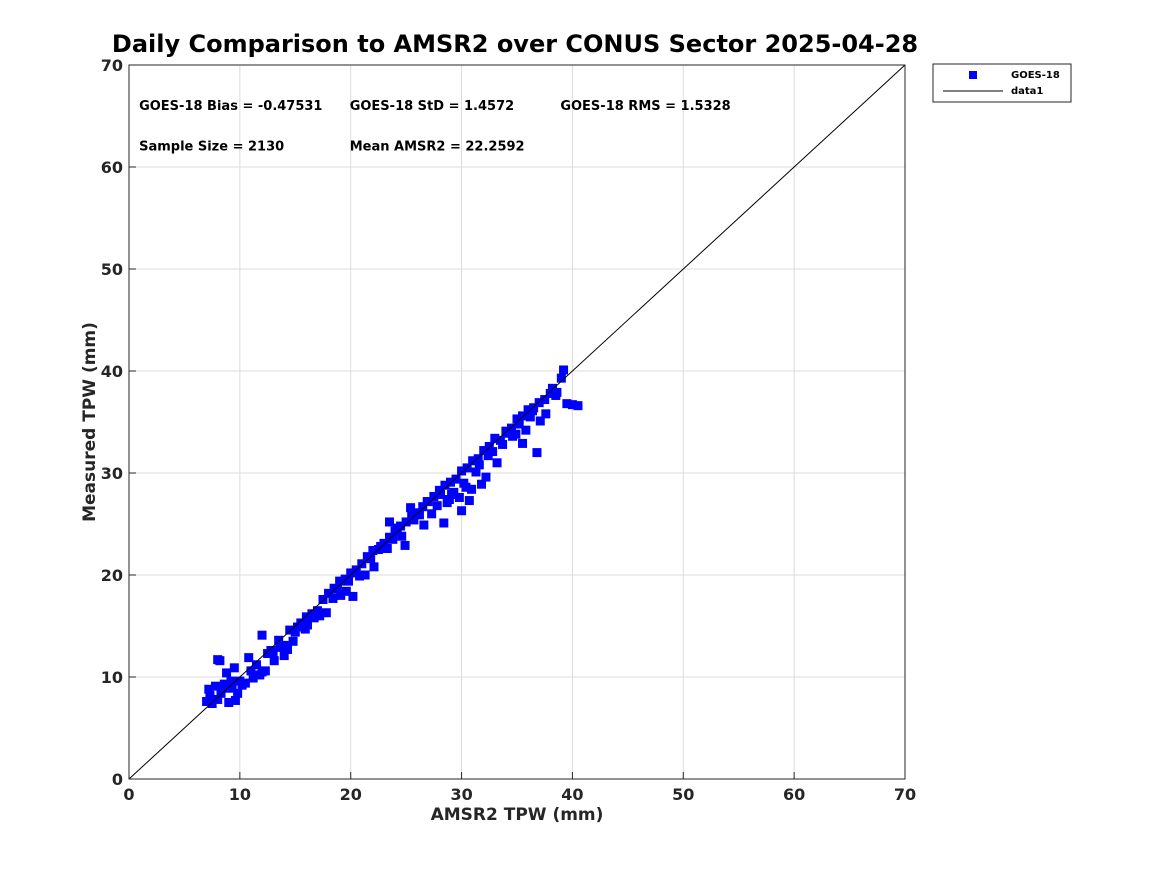 The image size is (1167, 875). I want to click on legend-data1-label: data1, so click(1027, 91).